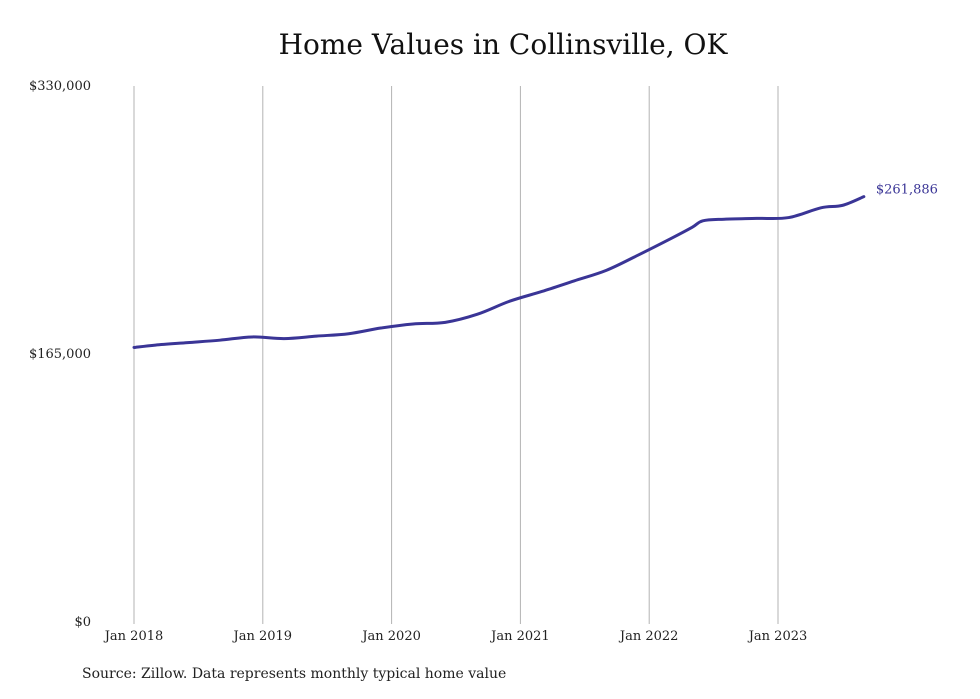 This screenshot has height=699, width=980. What do you see at coordinates (777, 636) in the screenshot?
I see `x-tick-label: Jan 2023` at bounding box center [777, 636].